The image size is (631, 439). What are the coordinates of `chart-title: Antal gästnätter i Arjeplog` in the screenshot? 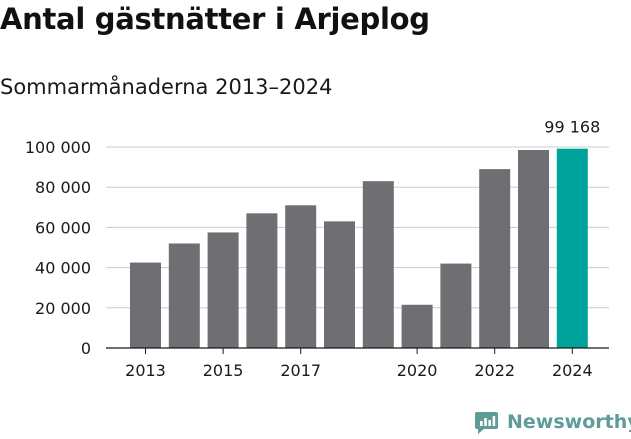 It's located at (215, 19).